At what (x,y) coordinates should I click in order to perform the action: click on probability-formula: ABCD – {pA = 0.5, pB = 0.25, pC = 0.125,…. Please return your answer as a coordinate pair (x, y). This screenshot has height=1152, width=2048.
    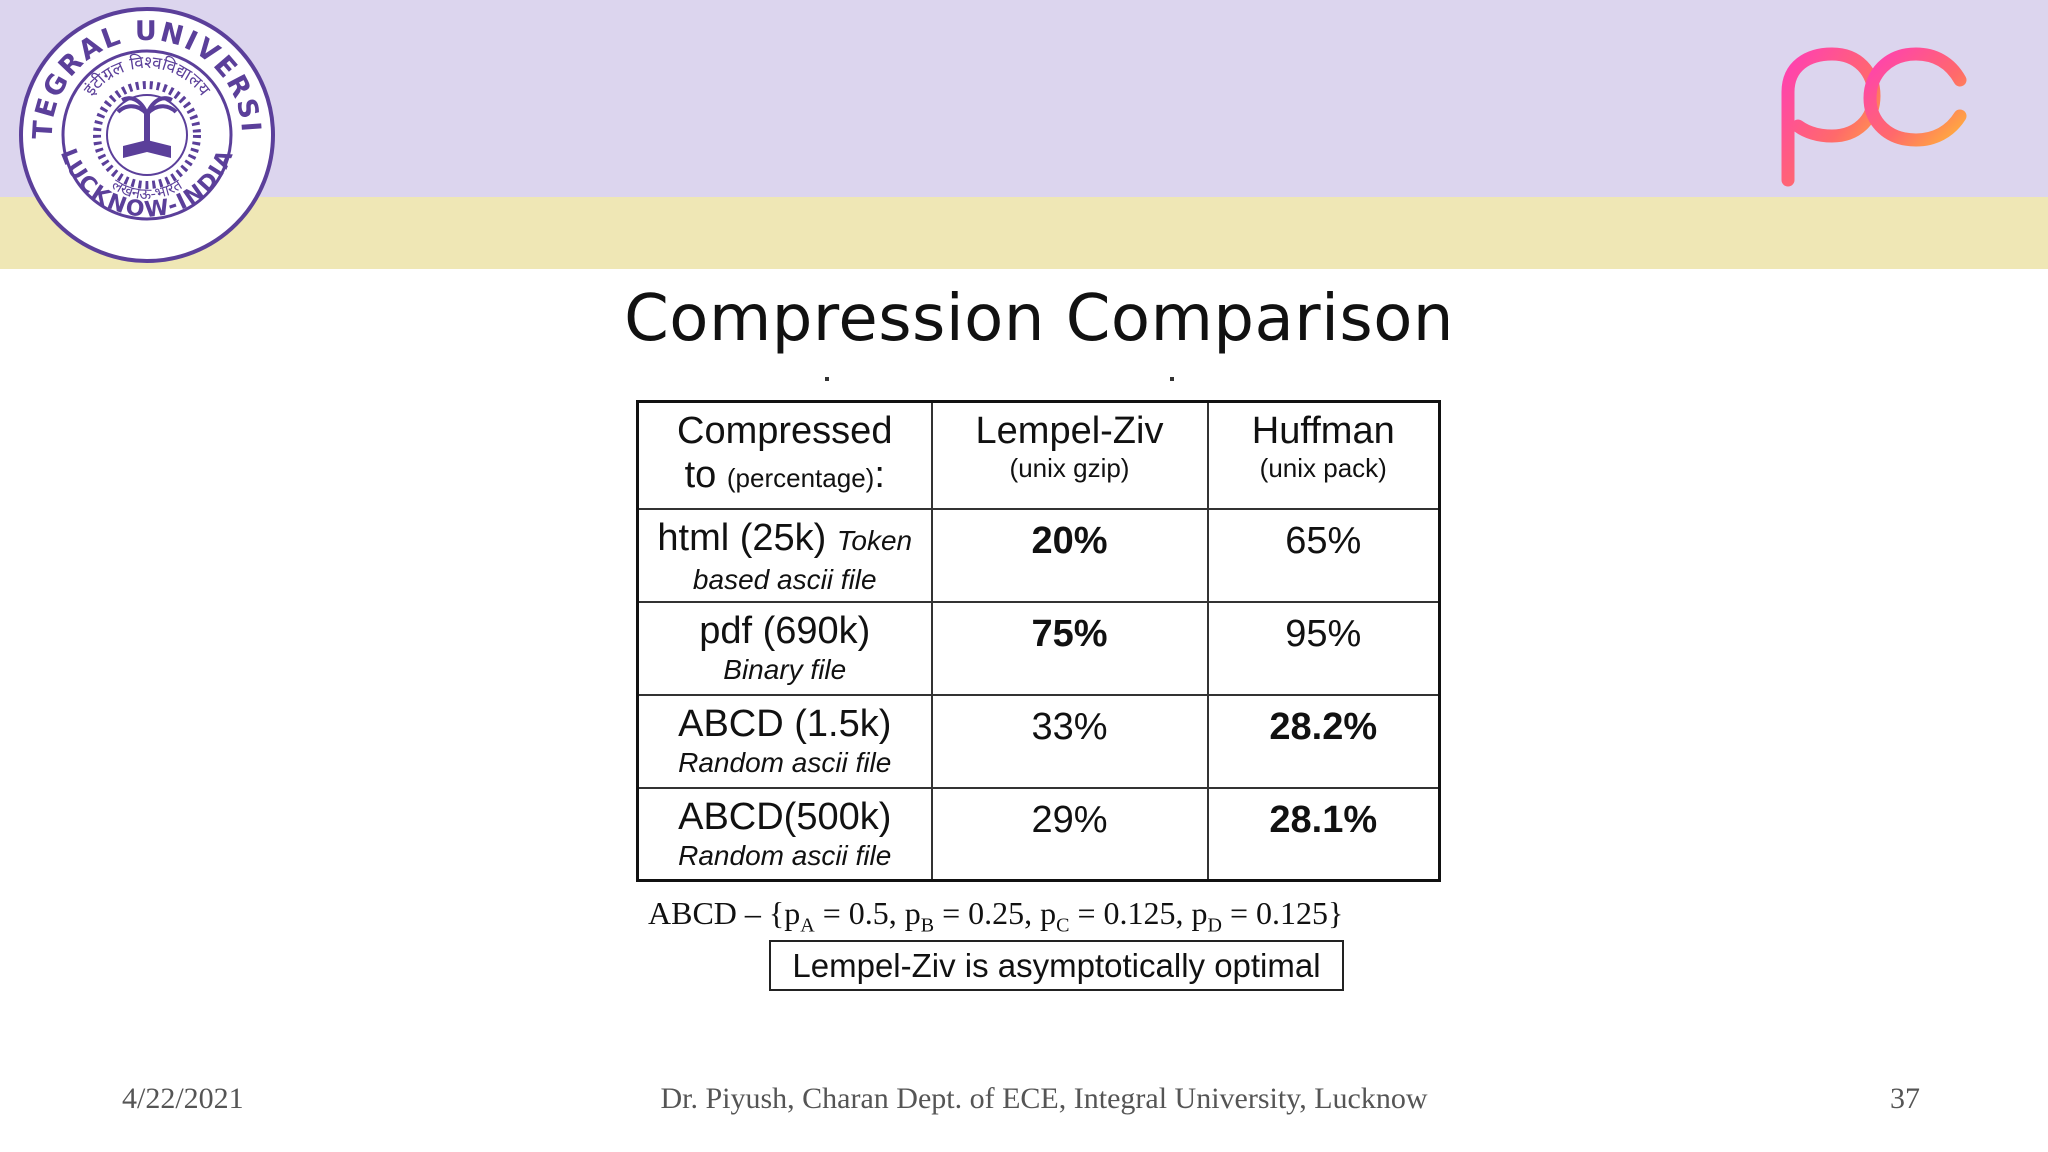
    Looking at the image, I should click on (996, 916).